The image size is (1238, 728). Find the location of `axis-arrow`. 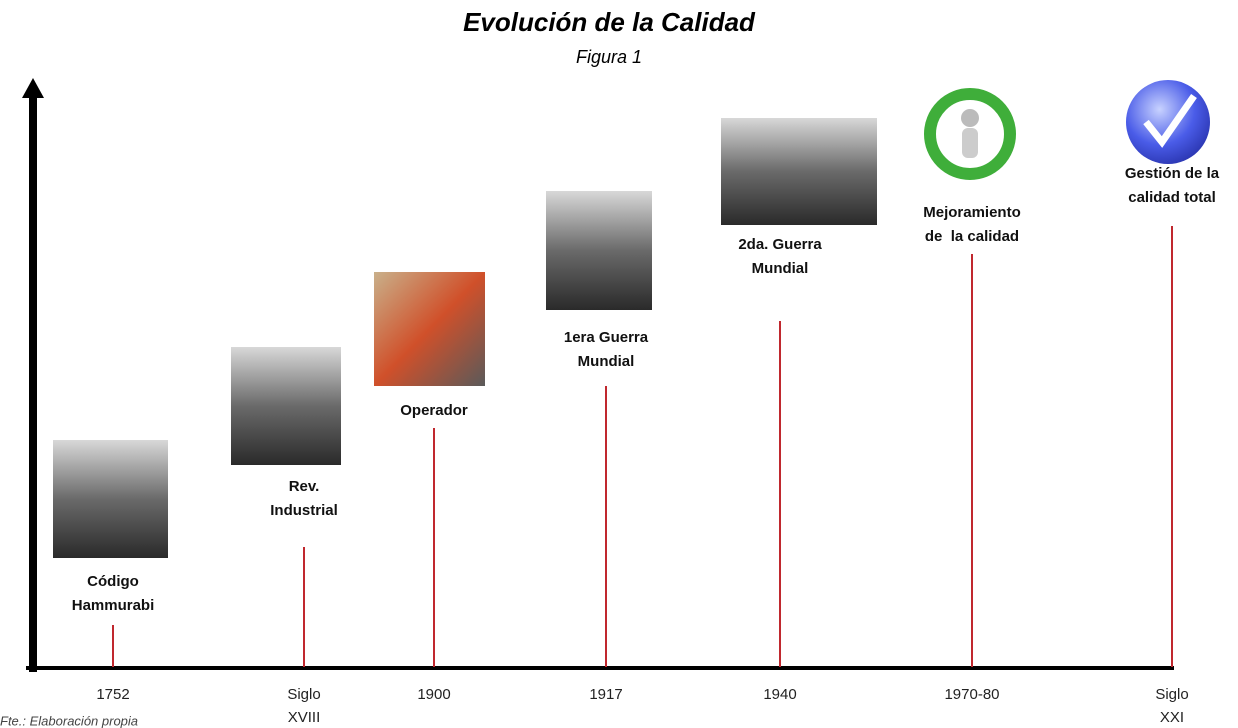

axis-arrow is located at coordinates (33, 88).